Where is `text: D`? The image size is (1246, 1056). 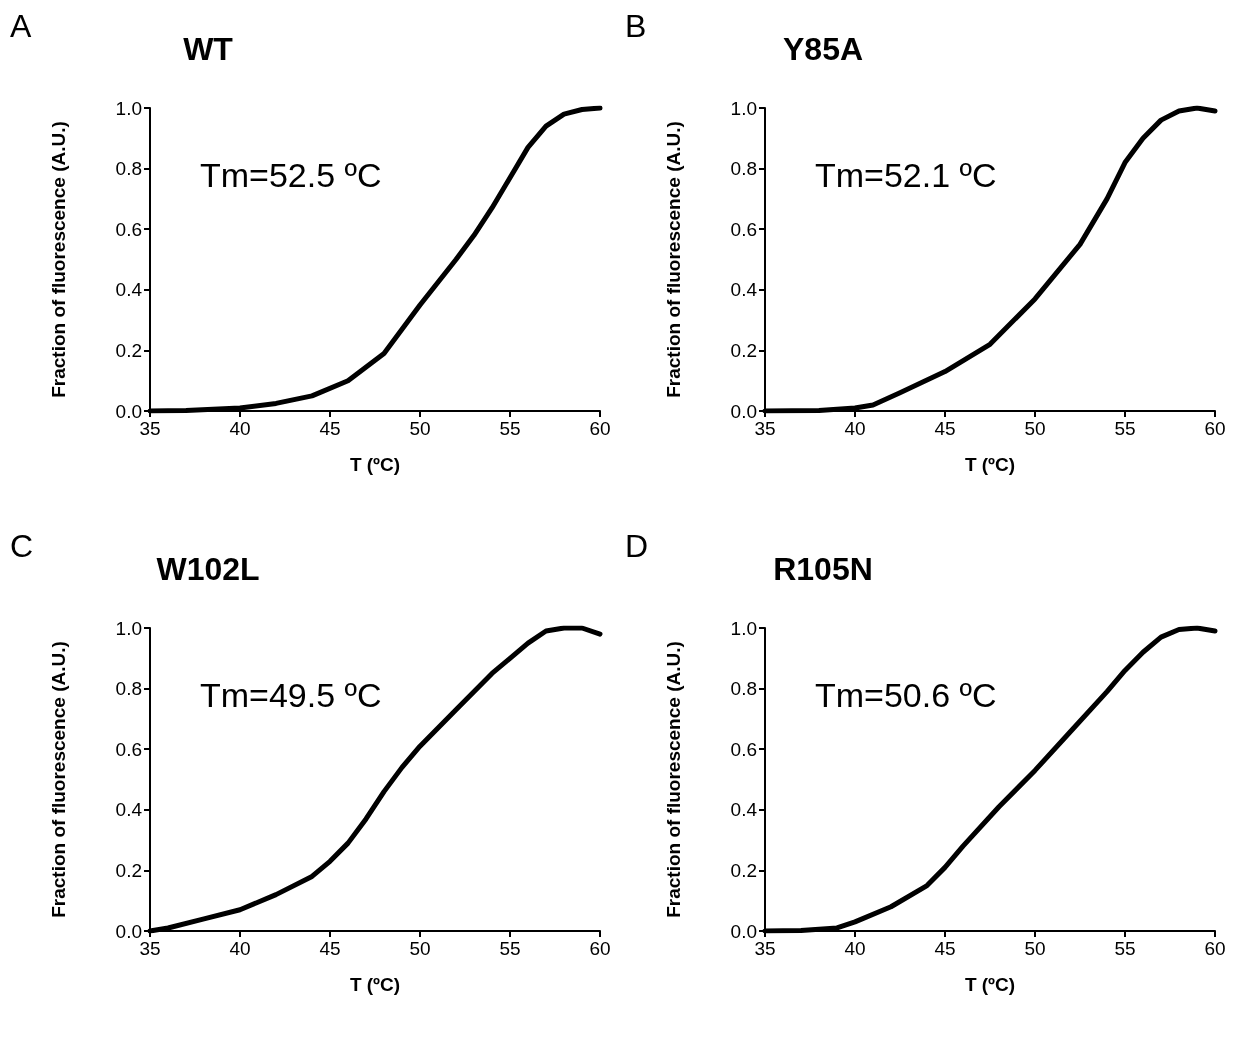 text: D is located at coordinates (637, 546).